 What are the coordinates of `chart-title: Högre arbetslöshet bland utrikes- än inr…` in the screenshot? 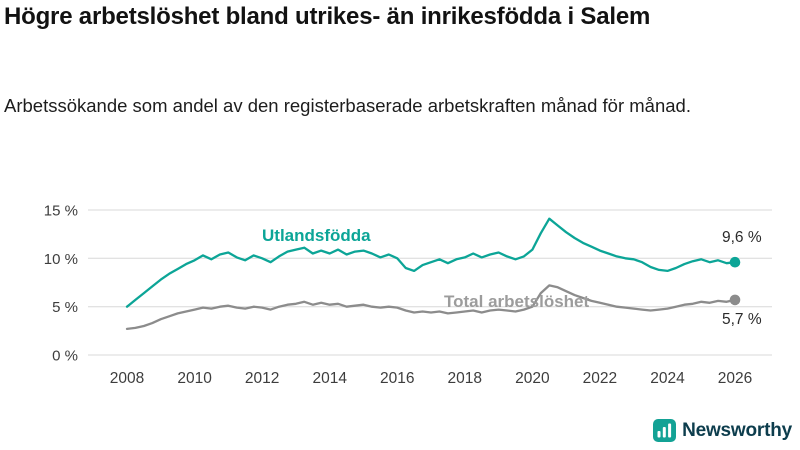 It's located at (327, 16).